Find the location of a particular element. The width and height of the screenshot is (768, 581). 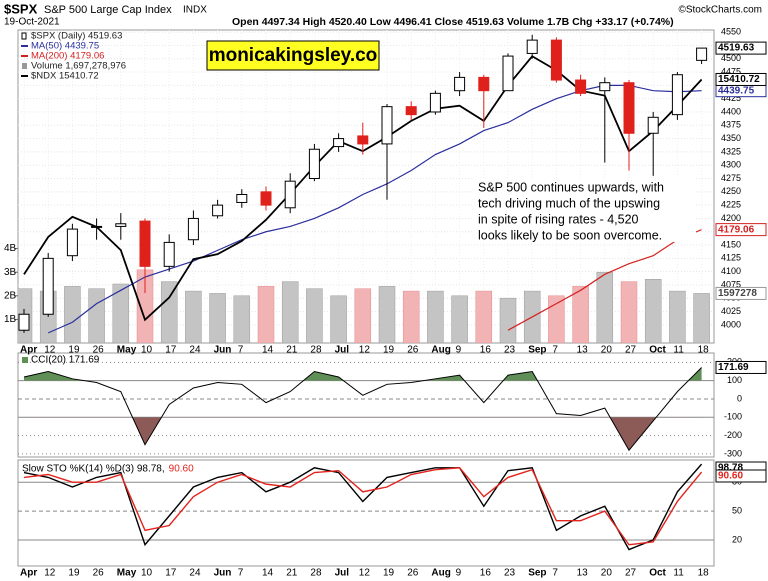

volume-tick-label: 2B is located at coordinates (10, 295).